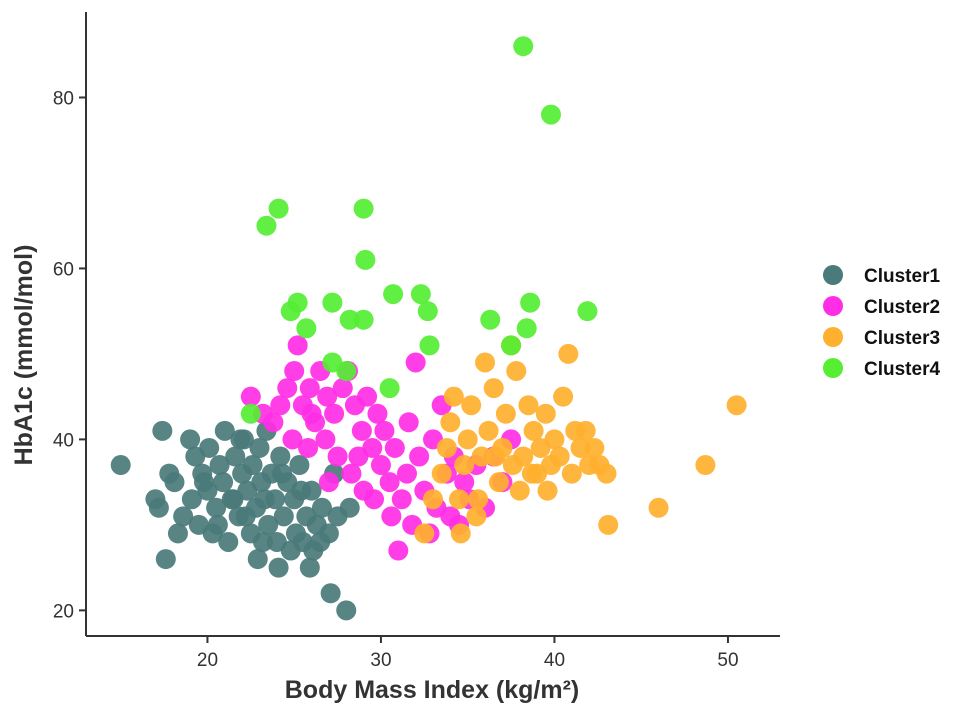 The image size is (973, 712). What do you see at coordinates (833, 275) in the screenshot?
I see `legend-marker-cluster1` at bounding box center [833, 275].